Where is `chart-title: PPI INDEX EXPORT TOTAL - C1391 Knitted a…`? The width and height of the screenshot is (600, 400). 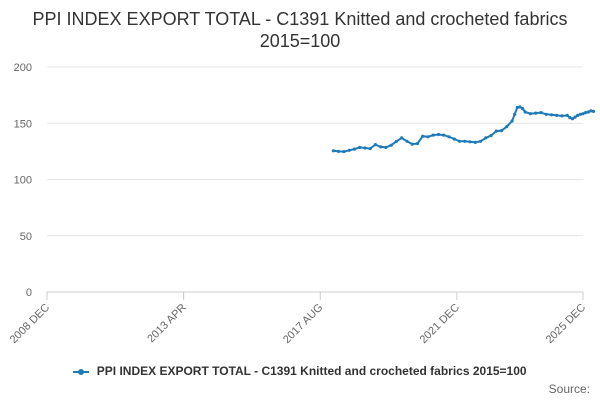 chart-title: PPI INDEX EXPORT TOTAL - C1391 Knitted a… is located at coordinates (300, 30).